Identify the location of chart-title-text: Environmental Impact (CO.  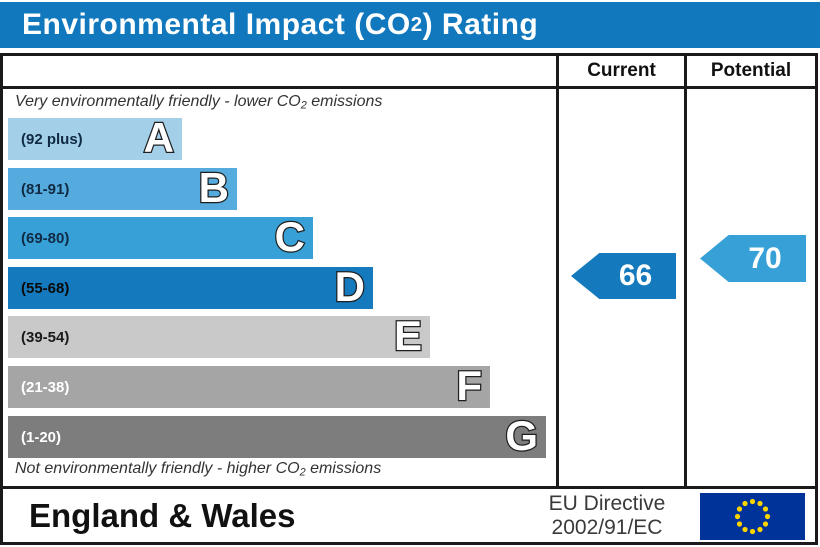
(216, 24).